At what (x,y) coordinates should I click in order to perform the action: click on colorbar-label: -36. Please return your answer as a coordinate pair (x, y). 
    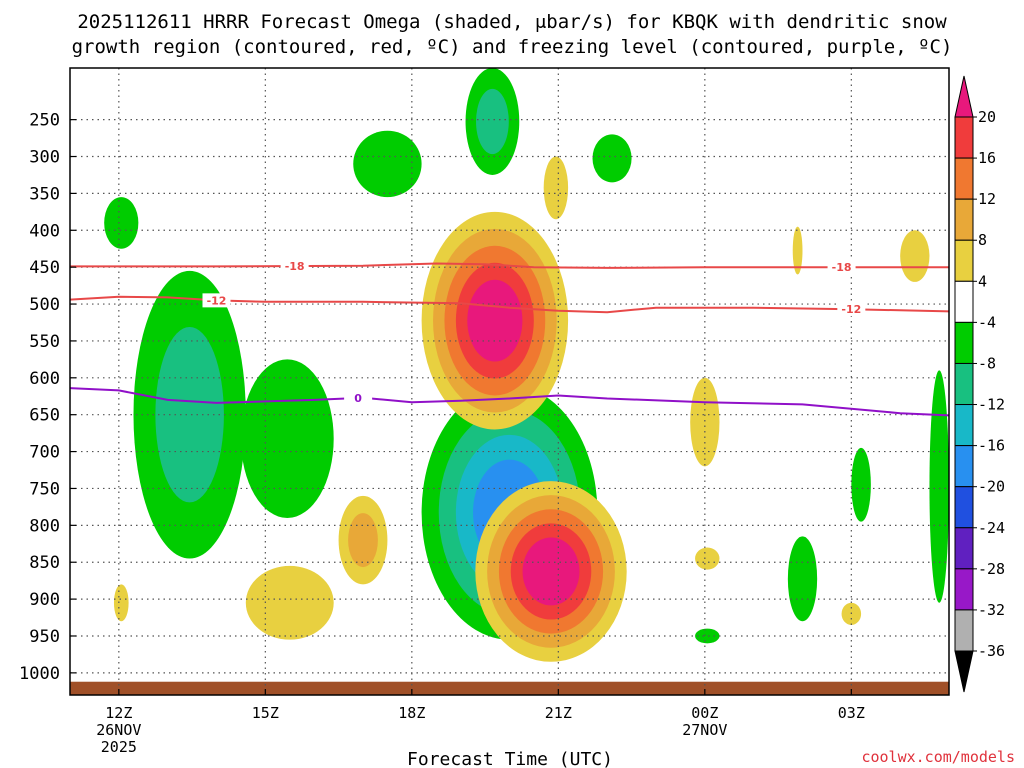
    Looking at the image, I should click on (991, 651).